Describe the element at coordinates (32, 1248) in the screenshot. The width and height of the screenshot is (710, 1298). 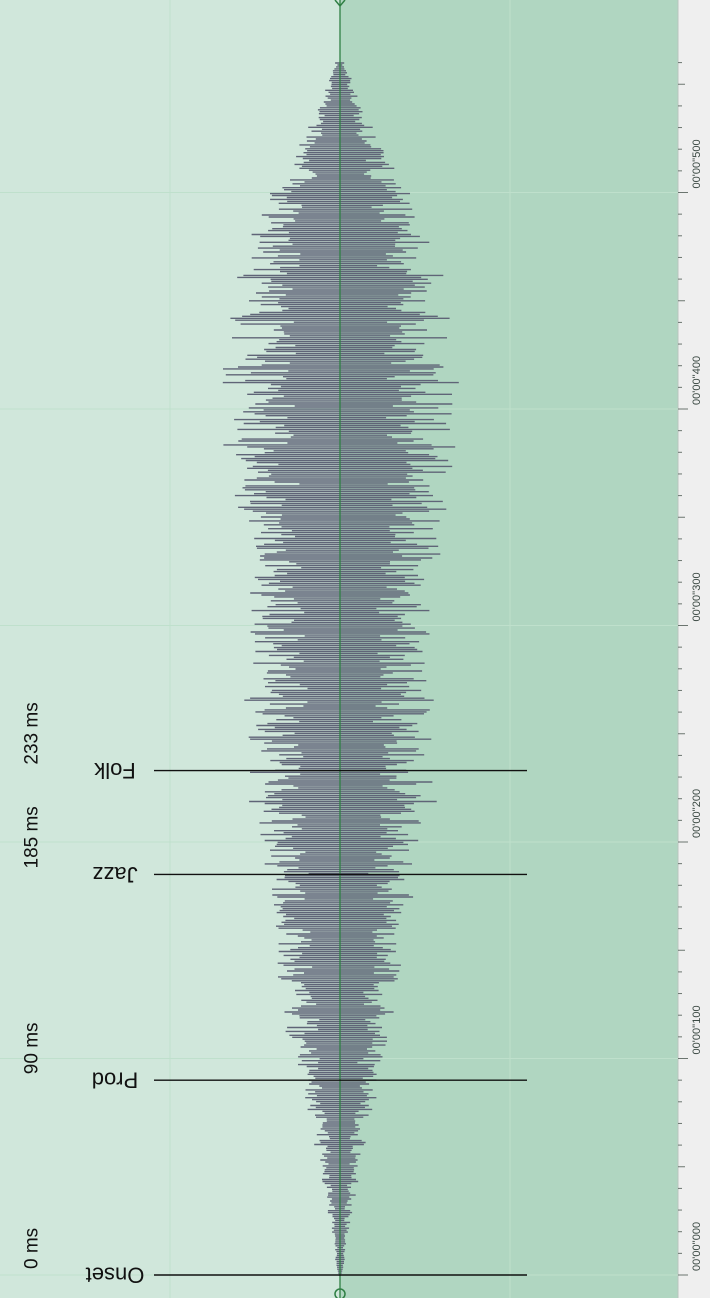
I see `marker-time-label: 0 ms` at that location.